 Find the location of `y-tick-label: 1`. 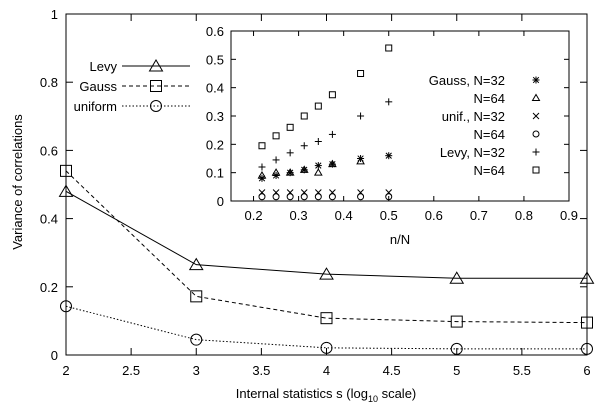

y-tick-label: 1 is located at coordinates (54, 14).